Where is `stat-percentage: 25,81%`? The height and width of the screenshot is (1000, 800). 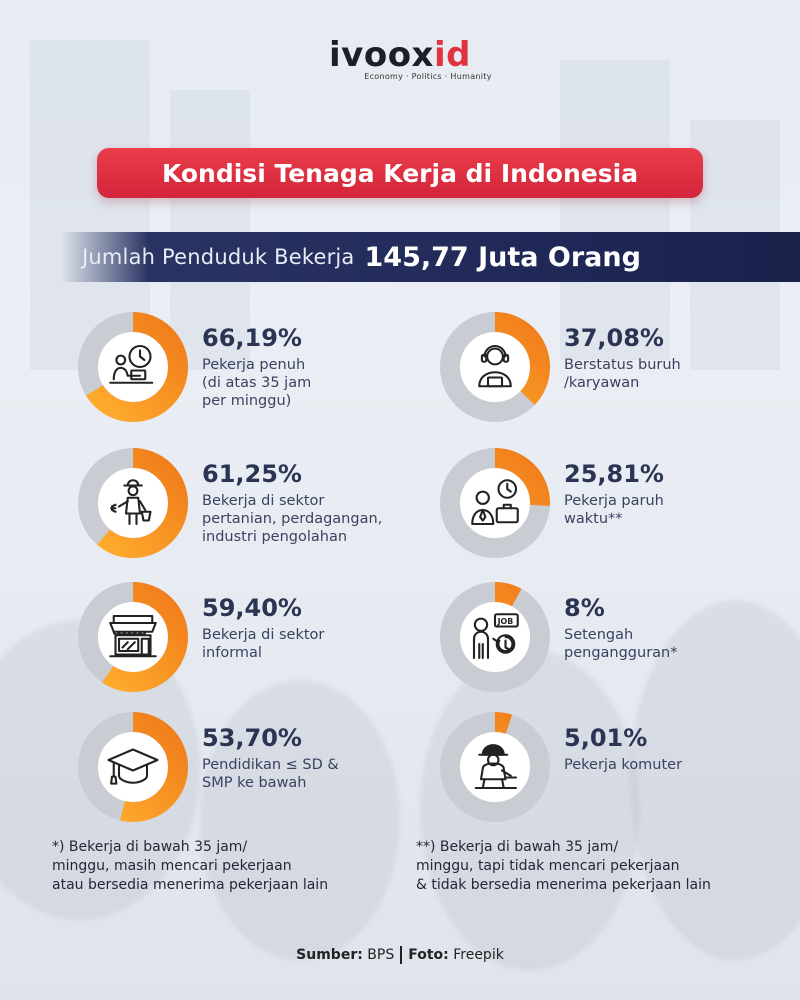
stat-percentage: 25,81% is located at coordinates (614, 474).